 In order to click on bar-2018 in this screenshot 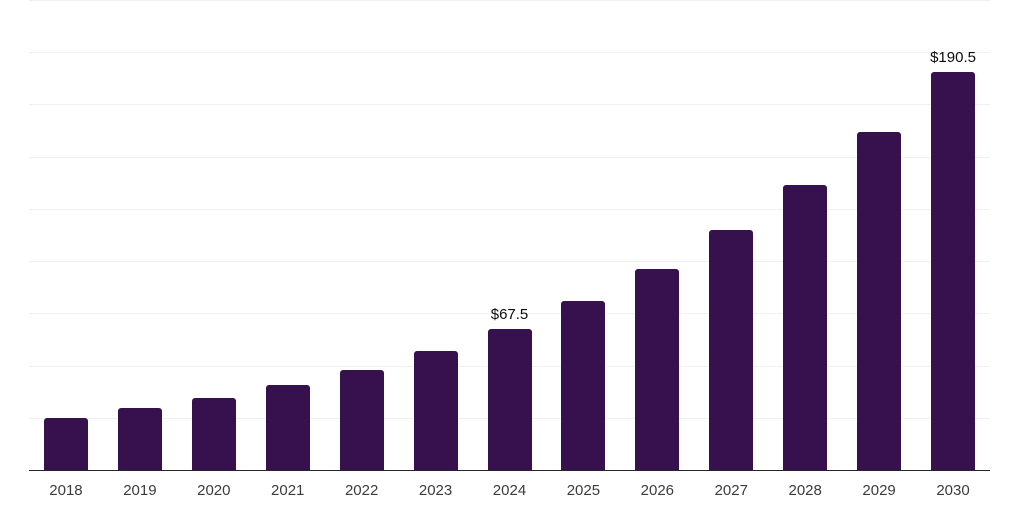, I will do `click(65, 444)`.